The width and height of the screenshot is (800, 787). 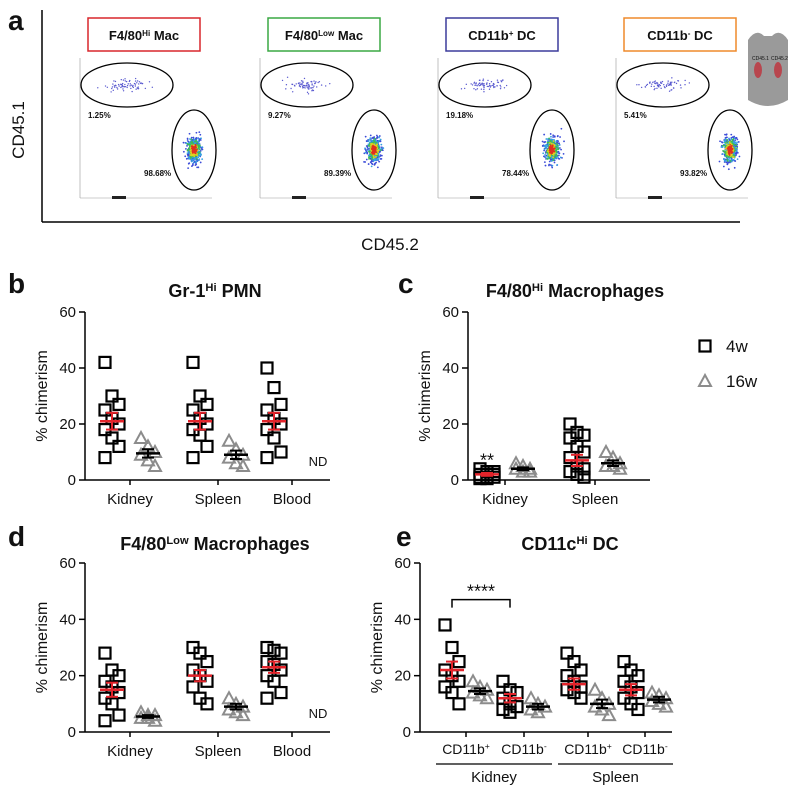 What do you see at coordinates (515, 173) in the screenshot?
I see `gate-label: 78.44%` at bounding box center [515, 173].